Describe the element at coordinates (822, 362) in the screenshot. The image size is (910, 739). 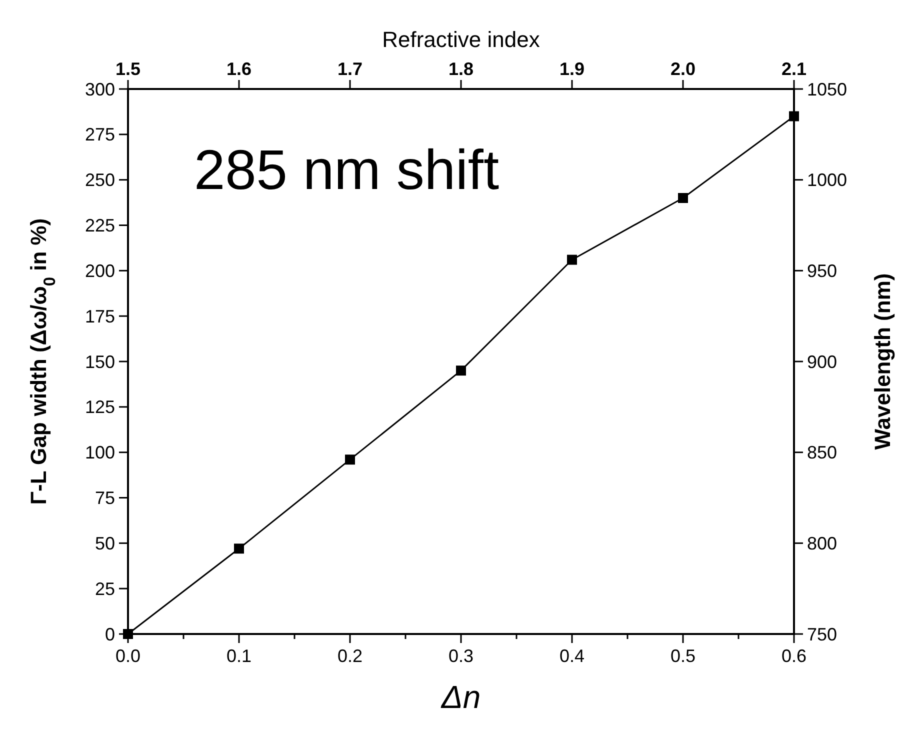
I see `y2-tick-label: 900` at that location.